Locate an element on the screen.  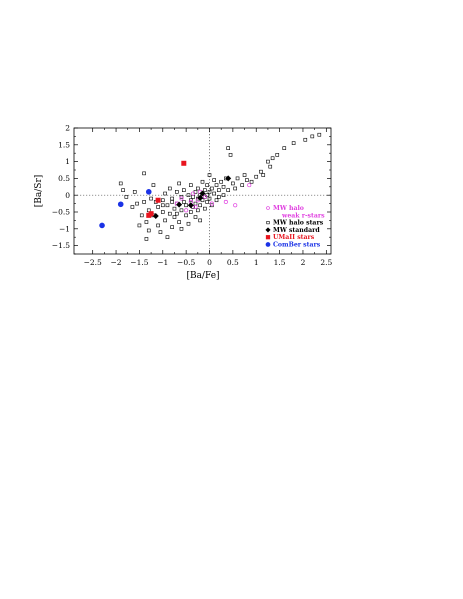
x-axis-label: [Ba/Fe] is located at coordinates (202, 276).